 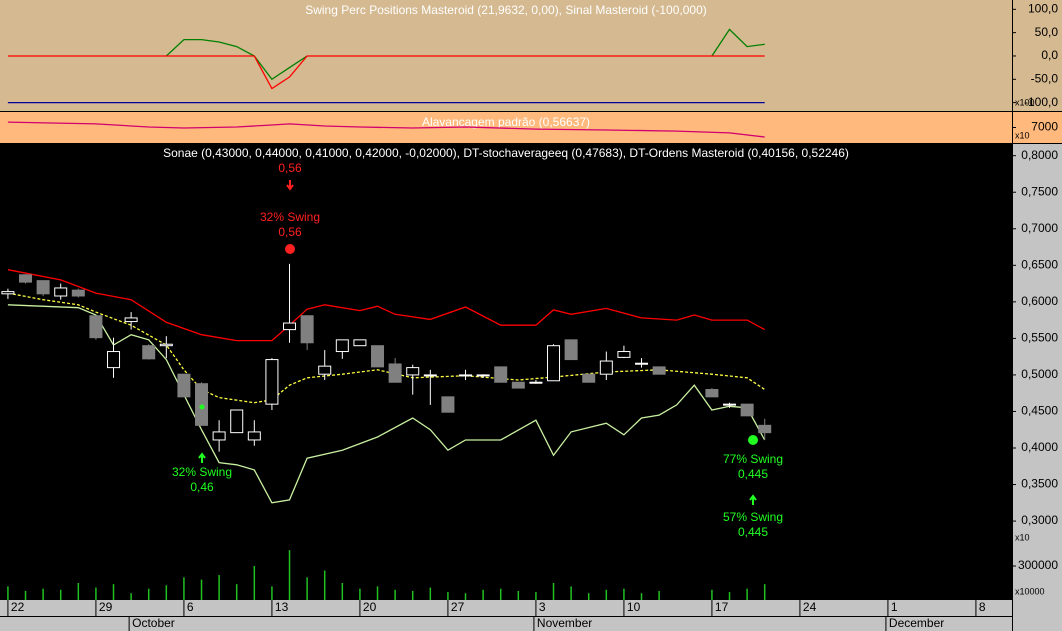 I want to click on y-tick-label: 0,3500, so click(x=1039, y=484).